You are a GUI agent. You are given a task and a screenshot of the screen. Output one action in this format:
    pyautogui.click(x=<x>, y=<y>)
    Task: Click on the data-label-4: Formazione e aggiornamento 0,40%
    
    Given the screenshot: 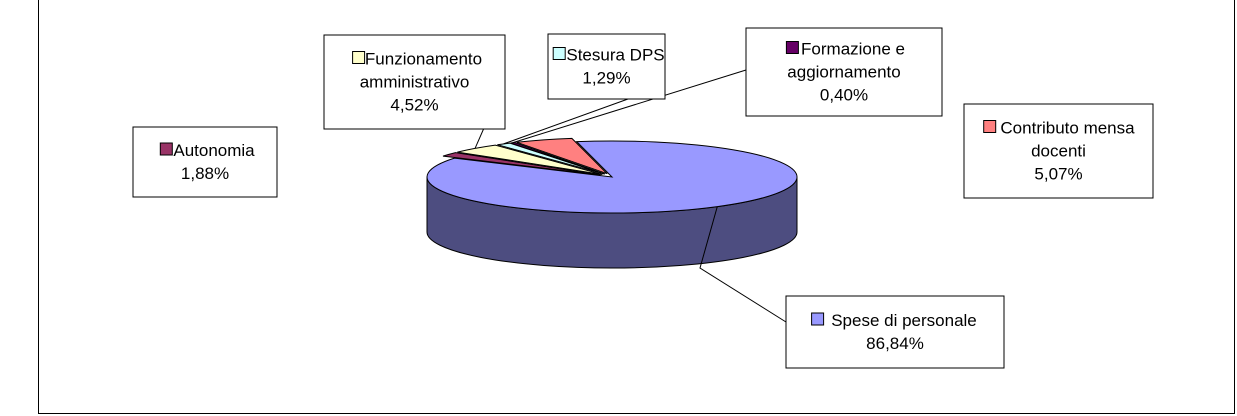 What is the action you would take?
    pyautogui.click(x=844, y=72)
    